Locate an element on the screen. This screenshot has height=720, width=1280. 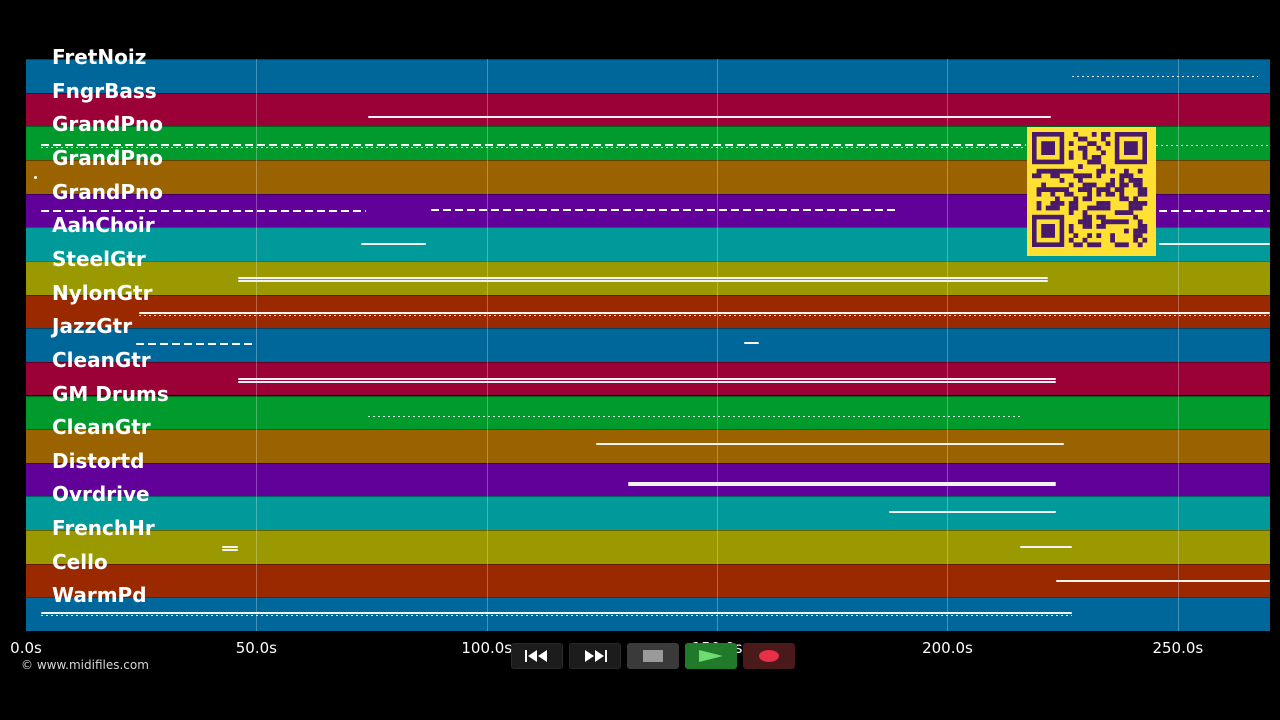
record-icon is located at coordinates (769, 656).